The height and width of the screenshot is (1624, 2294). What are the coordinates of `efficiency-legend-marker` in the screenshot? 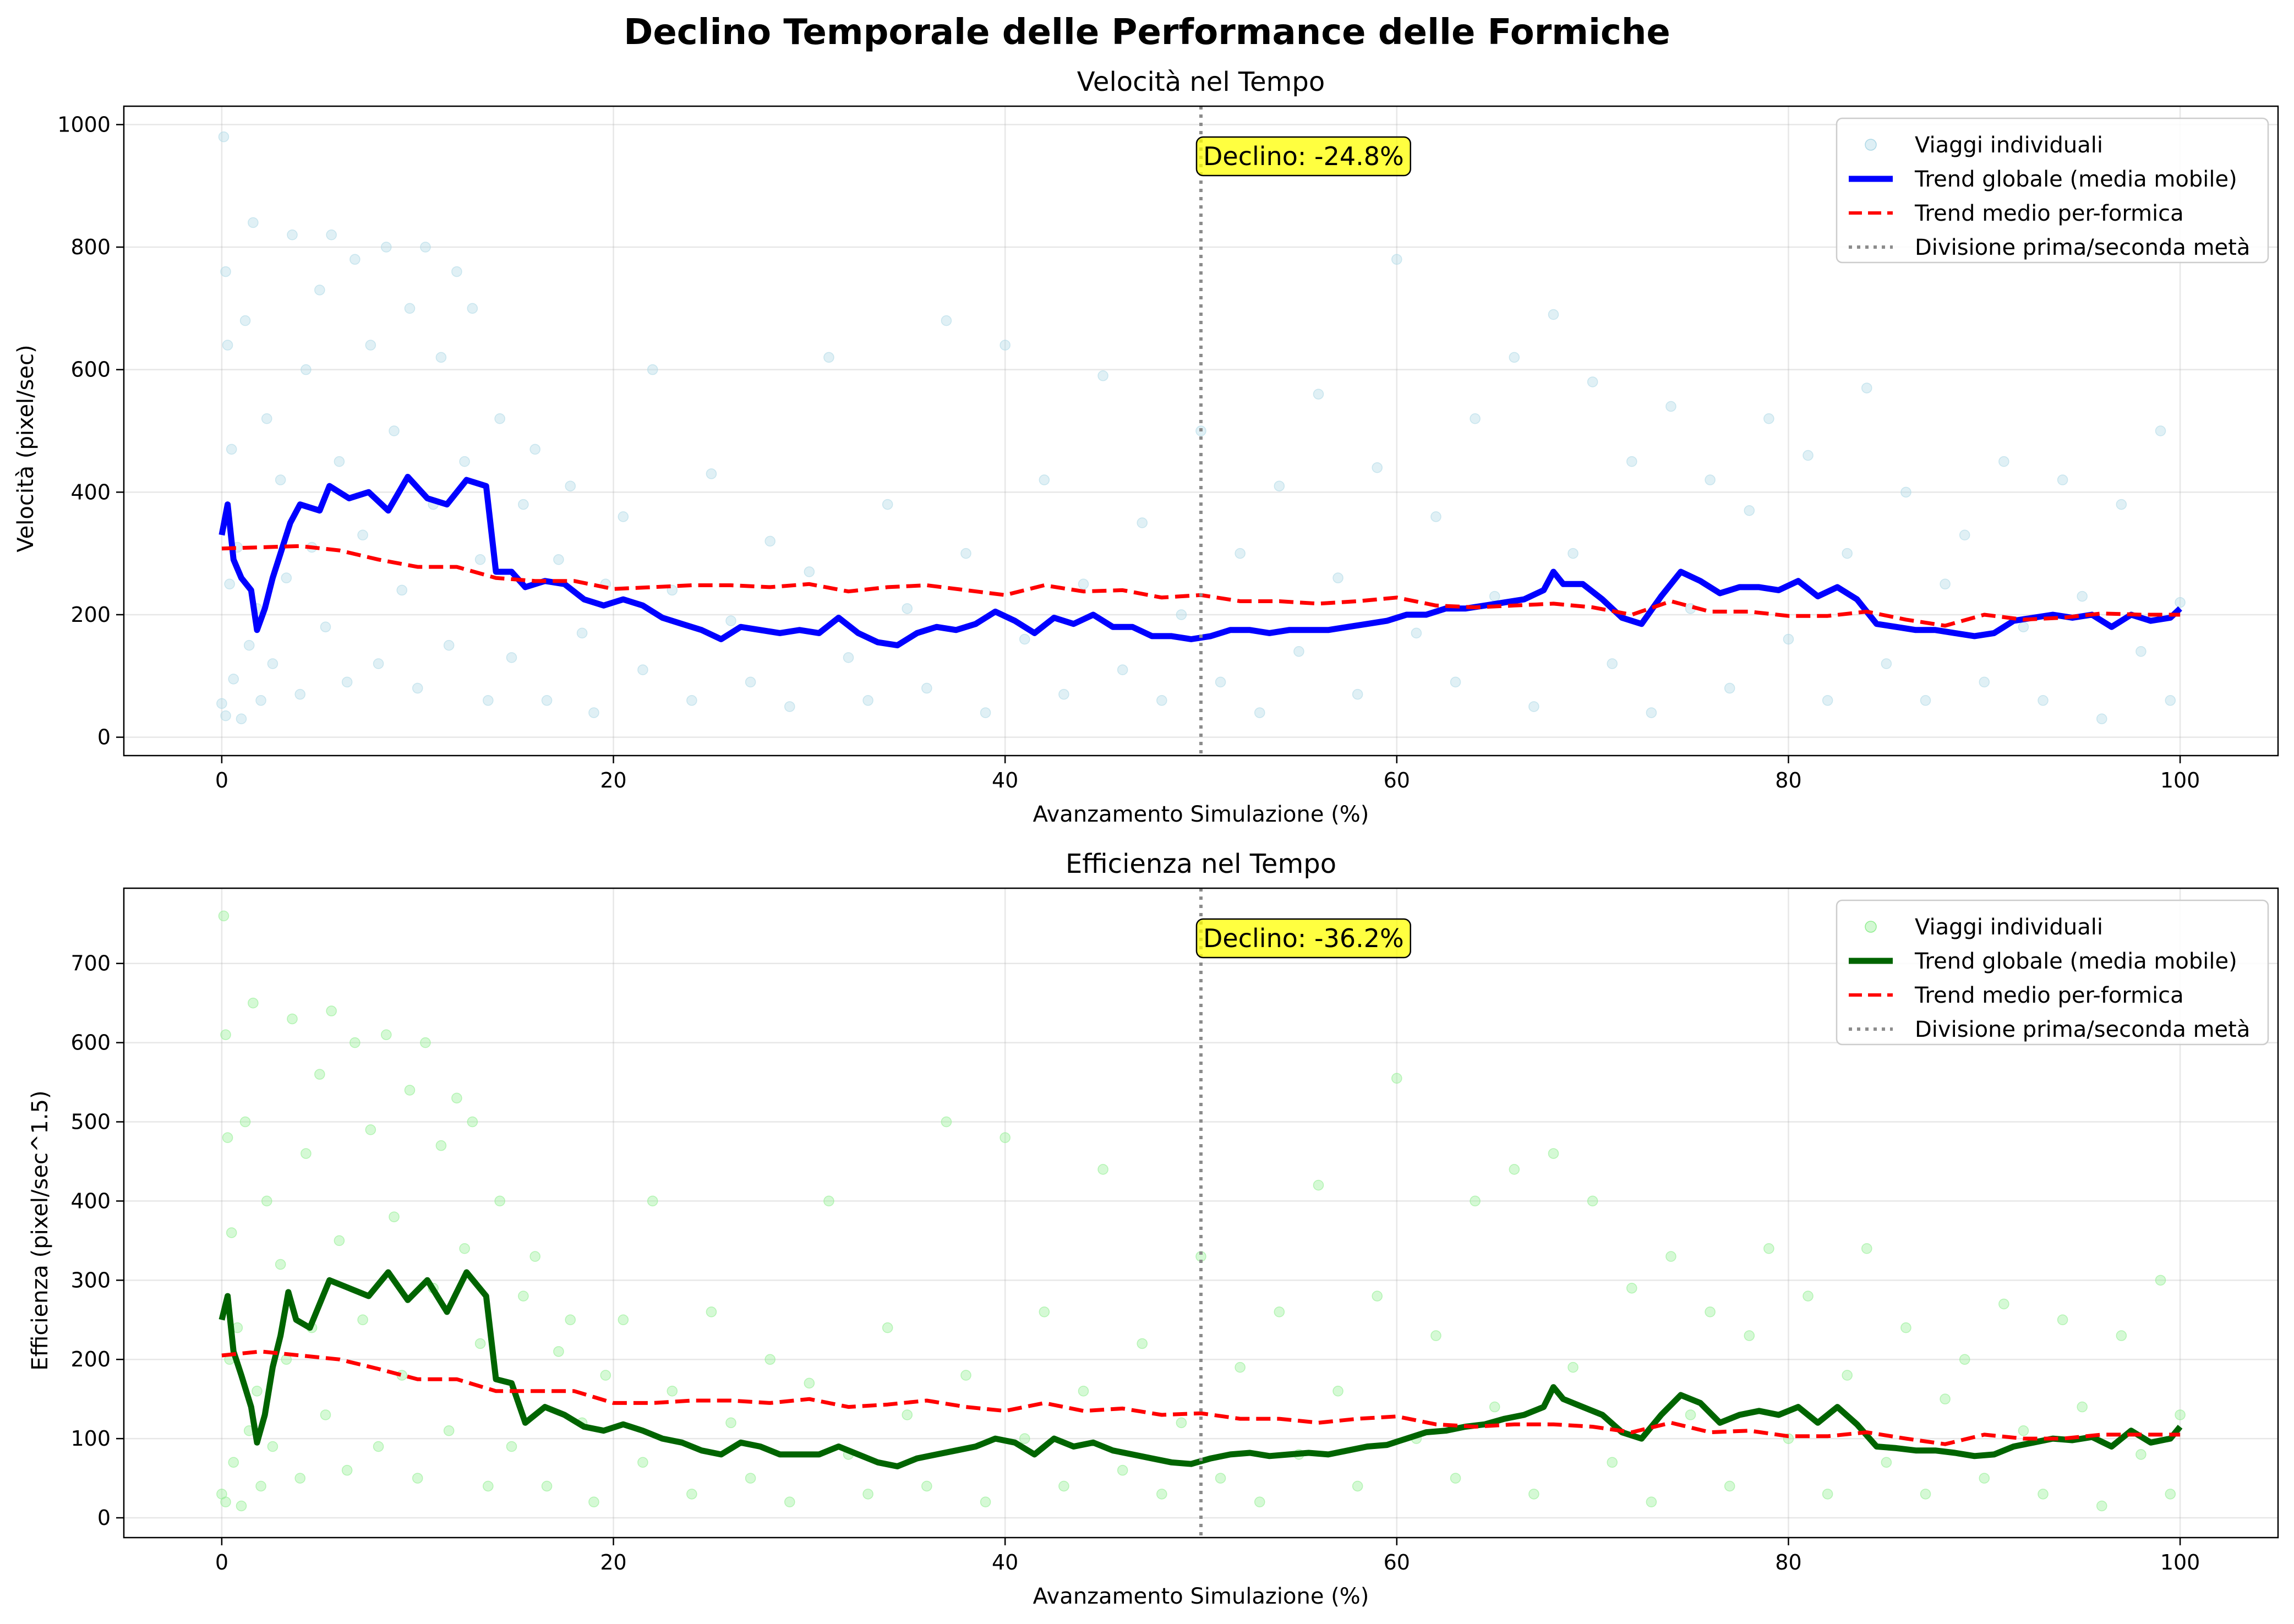 It's located at (1871, 927).